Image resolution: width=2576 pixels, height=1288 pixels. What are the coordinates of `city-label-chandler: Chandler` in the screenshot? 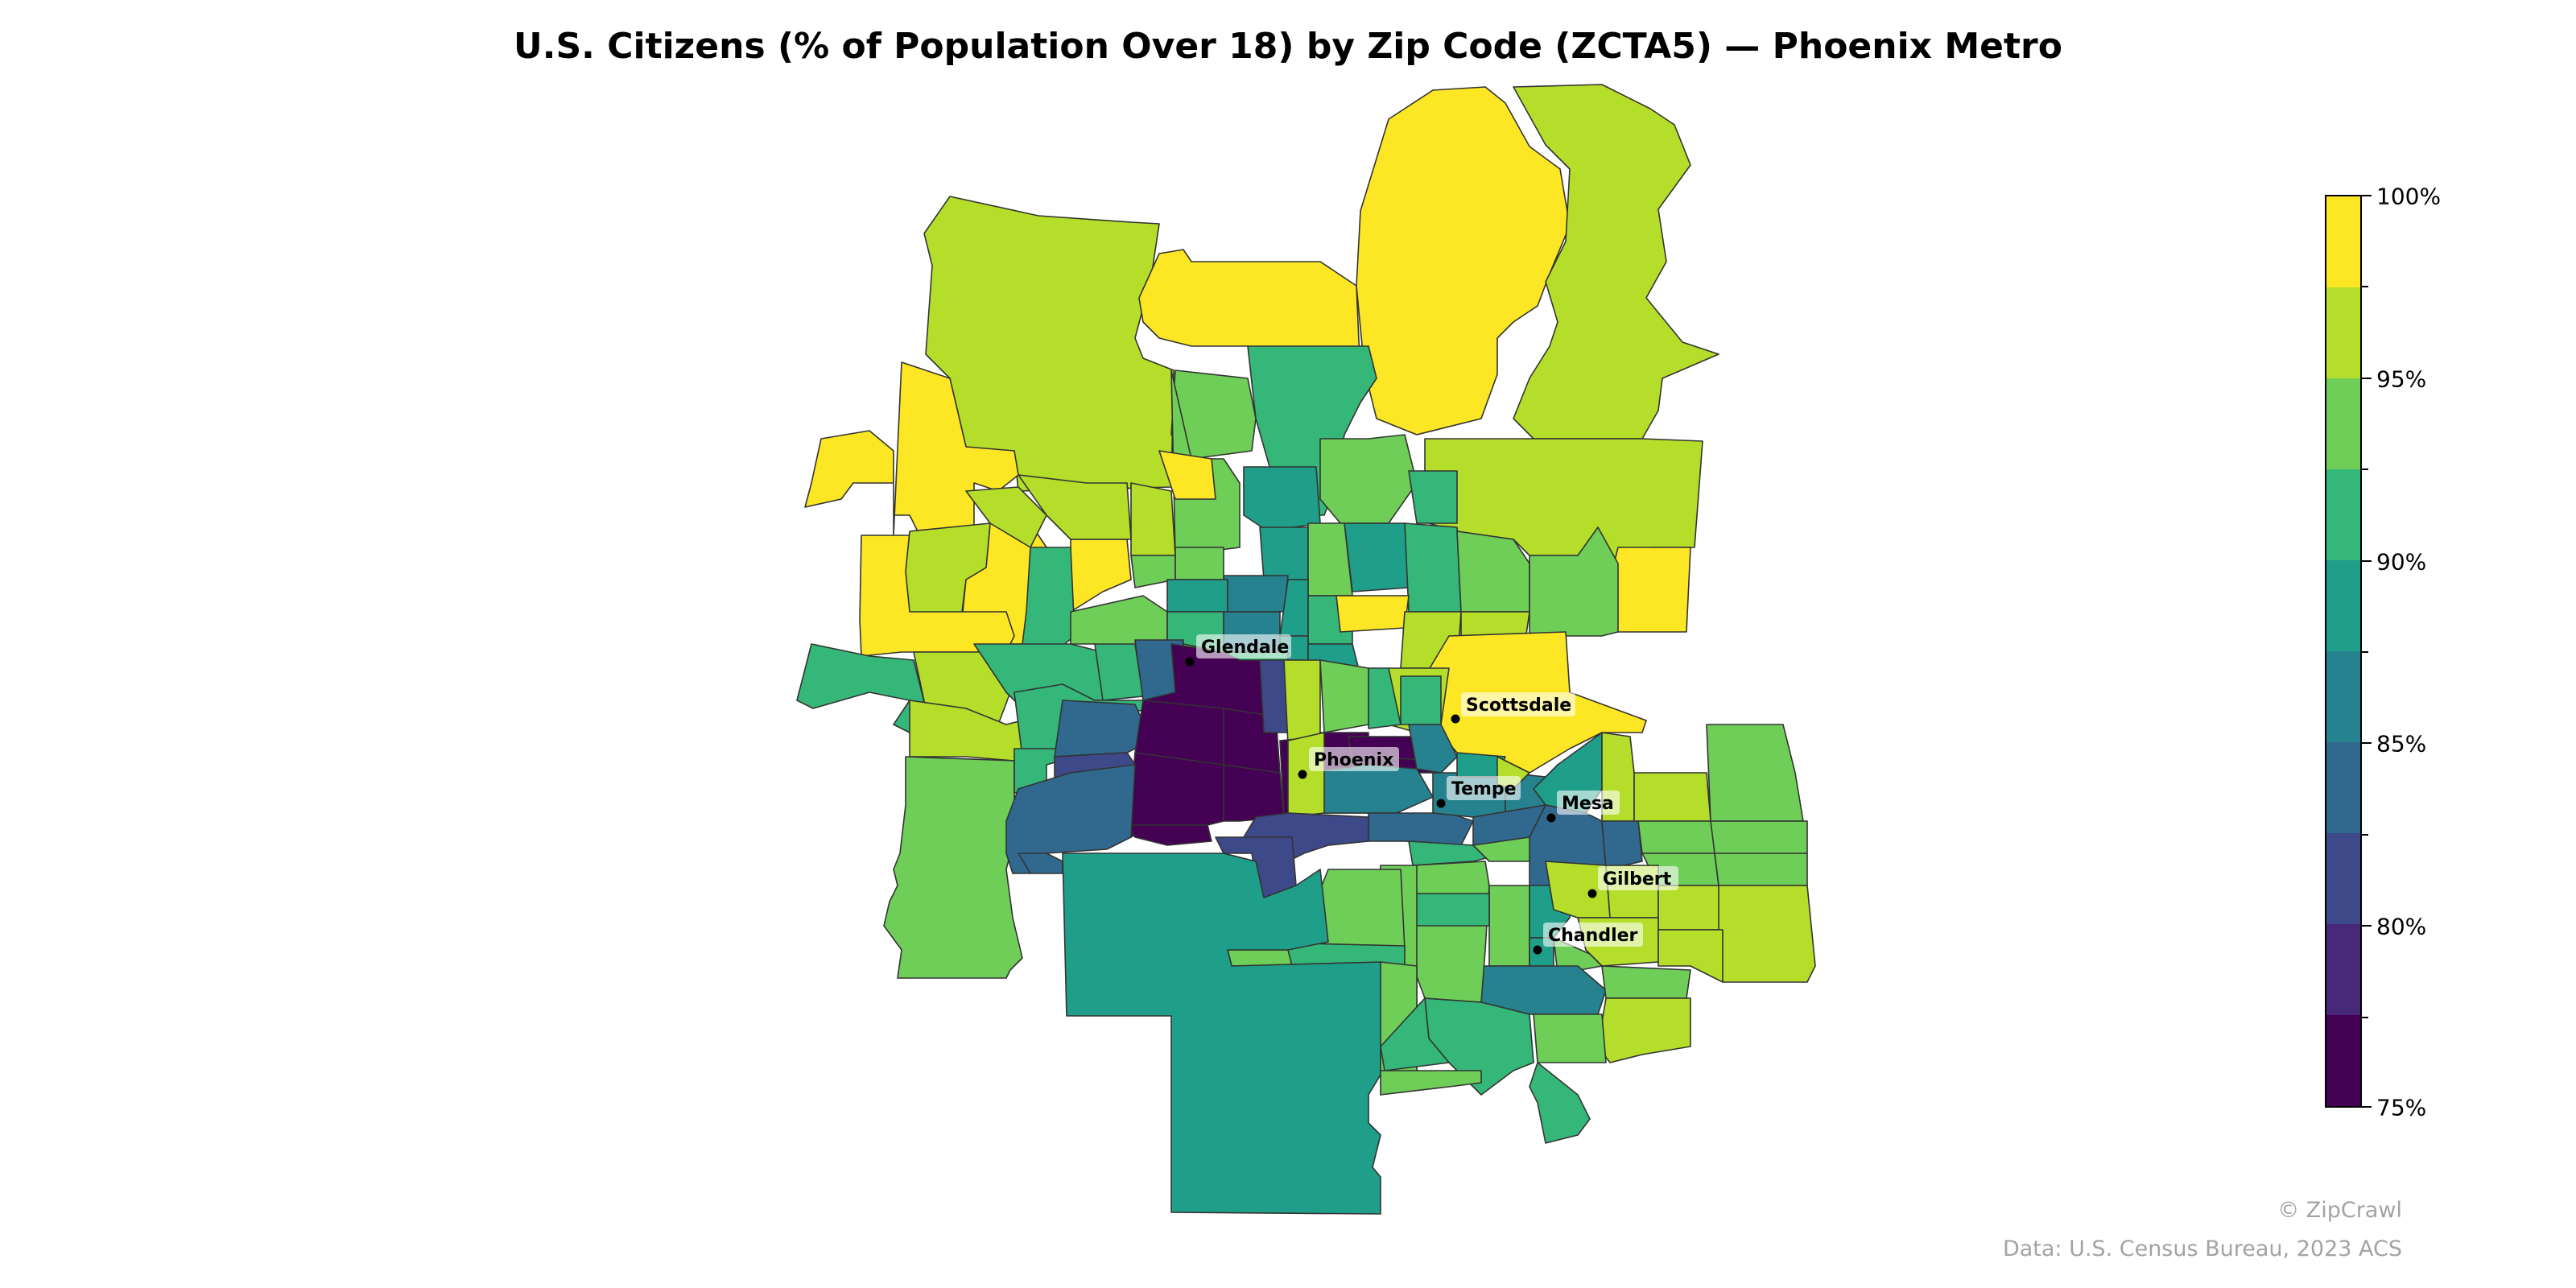 It's located at (1593, 936).